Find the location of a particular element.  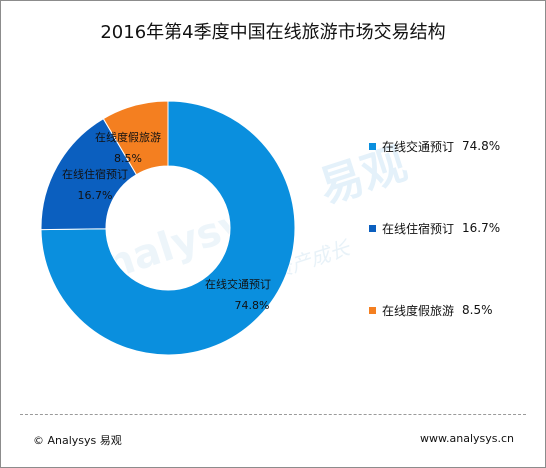

legend-value-vacation: 8.5% is located at coordinates (477, 310).